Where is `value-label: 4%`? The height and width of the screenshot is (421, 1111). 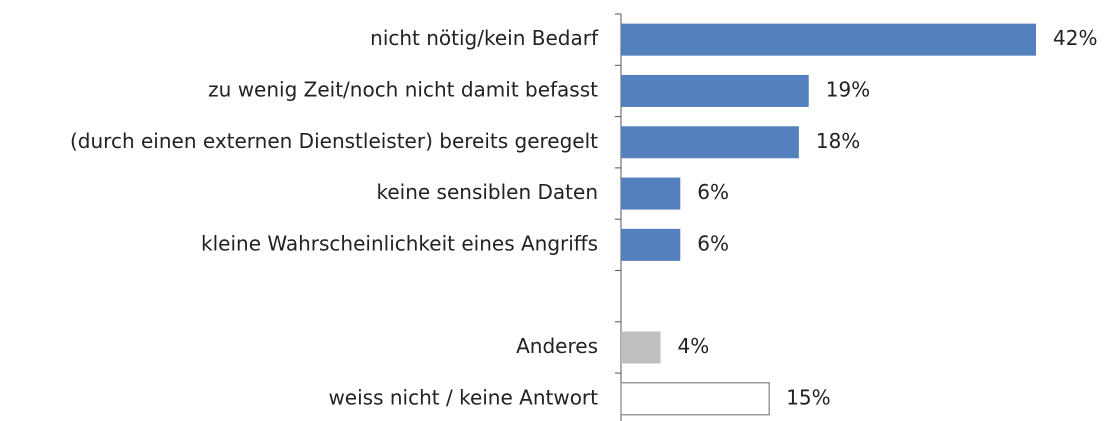
value-label: 4% is located at coordinates (694, 346).